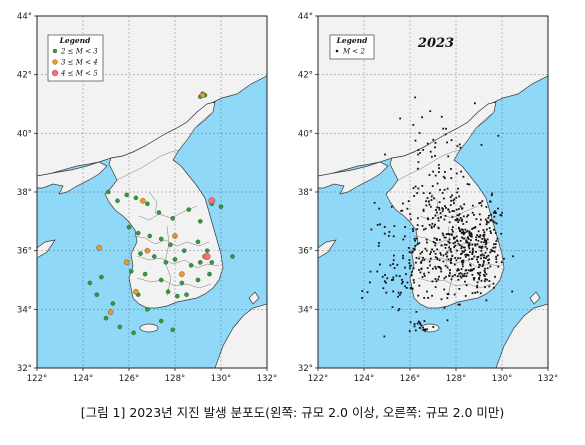  I want to click on legend-entry-2: 3 ≤ M < 4, so click(79, 63).